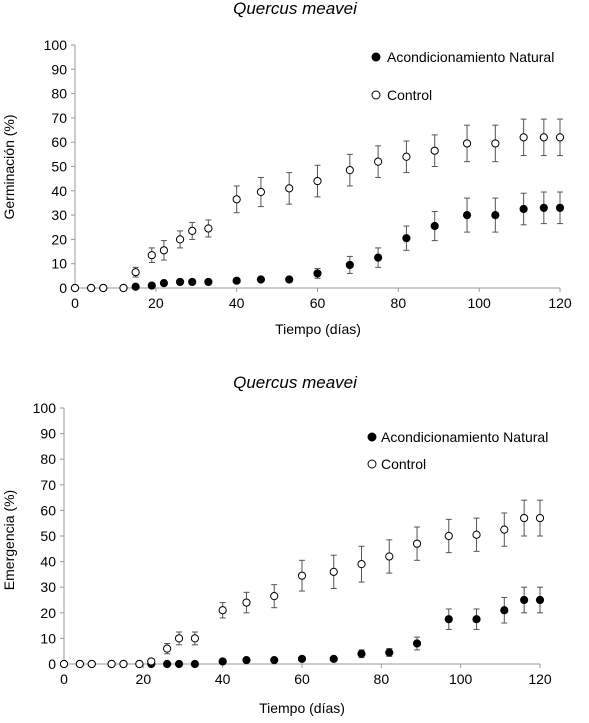  Describe the element at coordinates (48, 587) in the screenshot. I see `chart-2-y-tick-label: 30` at that location.